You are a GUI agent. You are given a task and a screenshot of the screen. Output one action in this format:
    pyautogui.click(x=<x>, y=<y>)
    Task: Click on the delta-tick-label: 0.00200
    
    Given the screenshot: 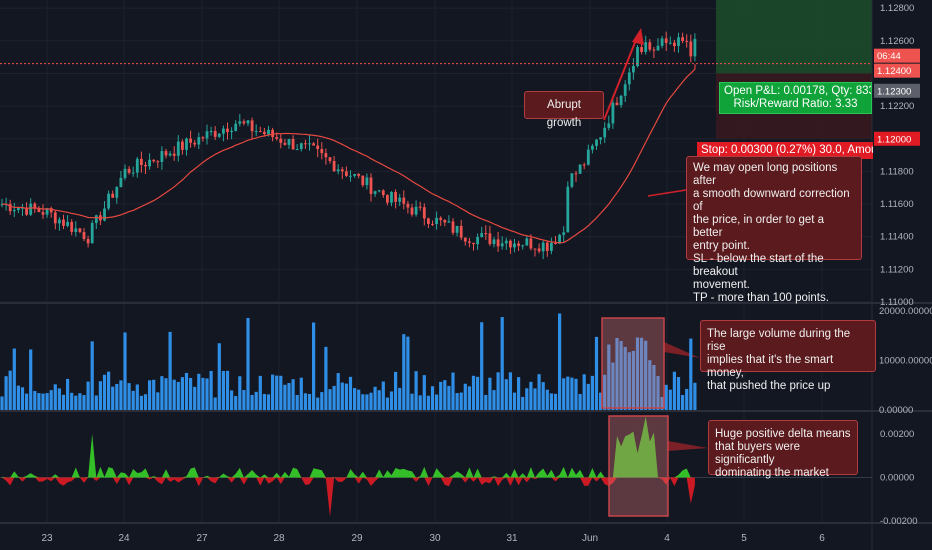 What is the action you would take?
    pyautogui.click(x=897, y=434)
    